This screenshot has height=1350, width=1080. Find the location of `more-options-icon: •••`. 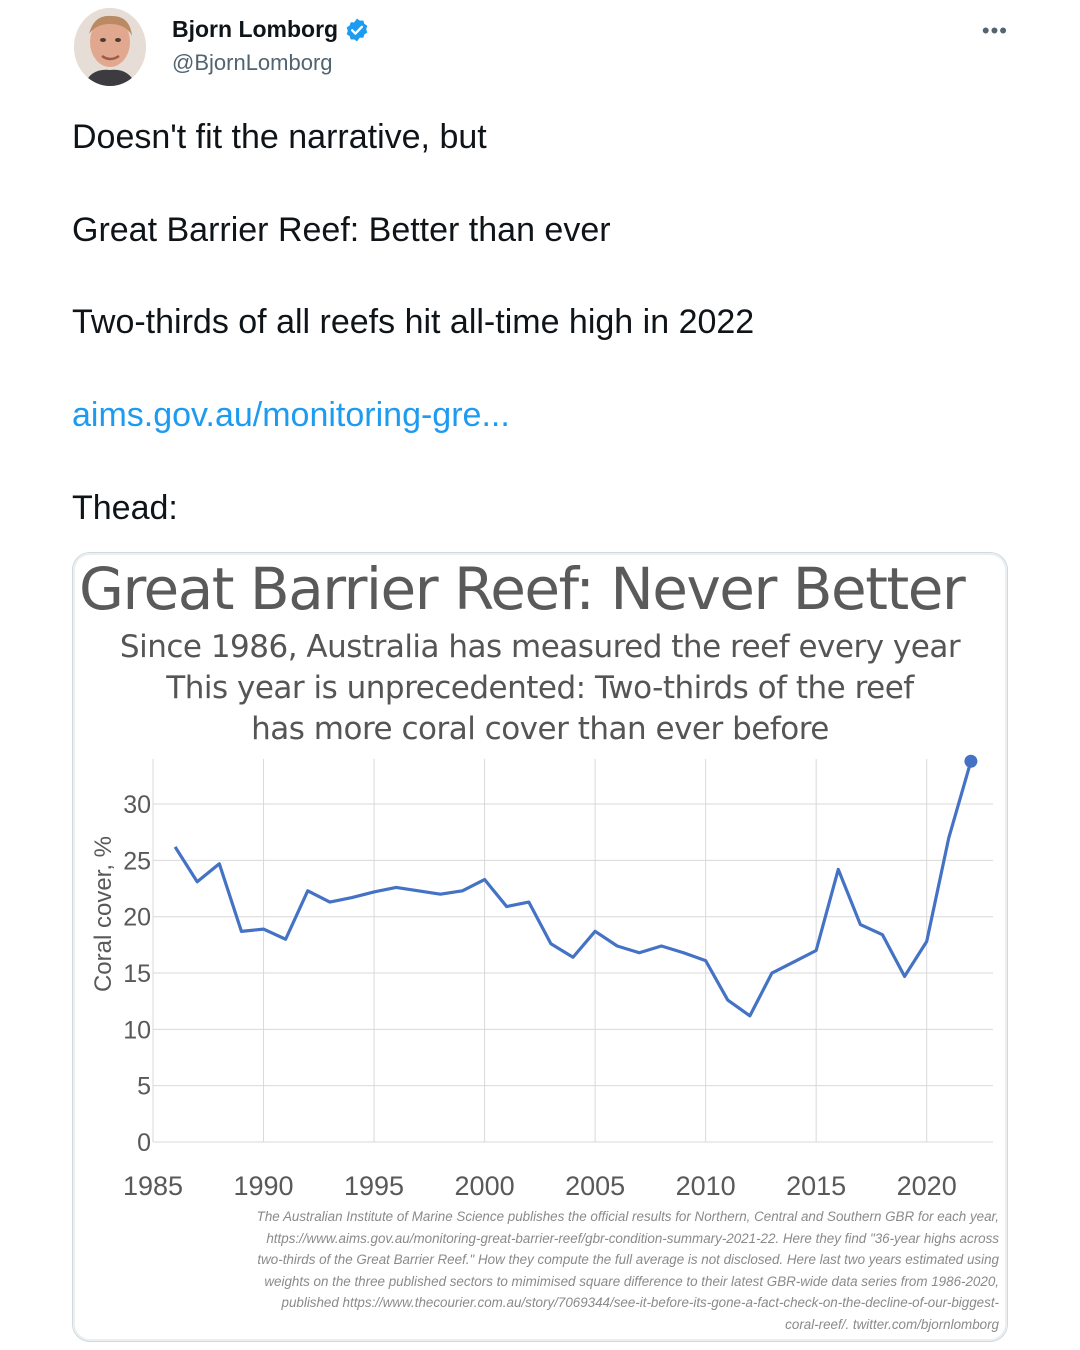

more-options-icon: ••• is located at coordinates (994, 30).